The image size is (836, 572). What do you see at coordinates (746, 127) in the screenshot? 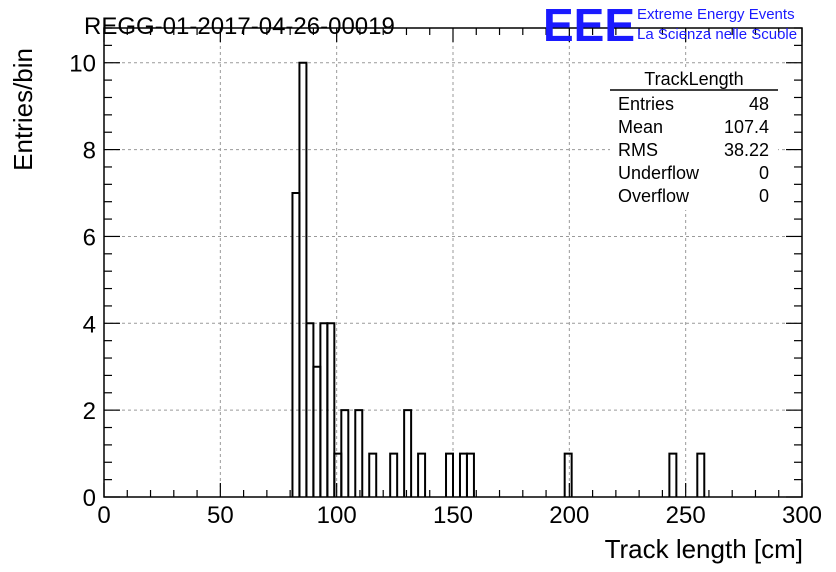
I see `stats-value-mean: 107.4` at bounding box center [746, 127].